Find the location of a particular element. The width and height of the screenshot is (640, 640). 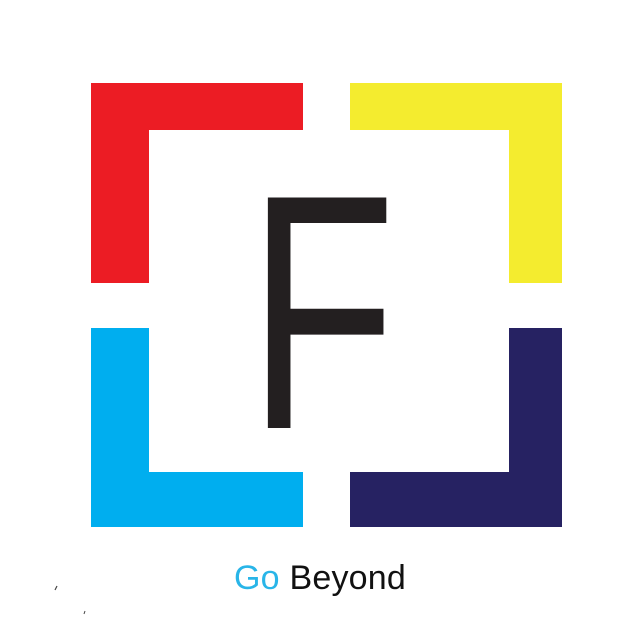

tagline: Go Beyond is located at coordinates (320, 578).